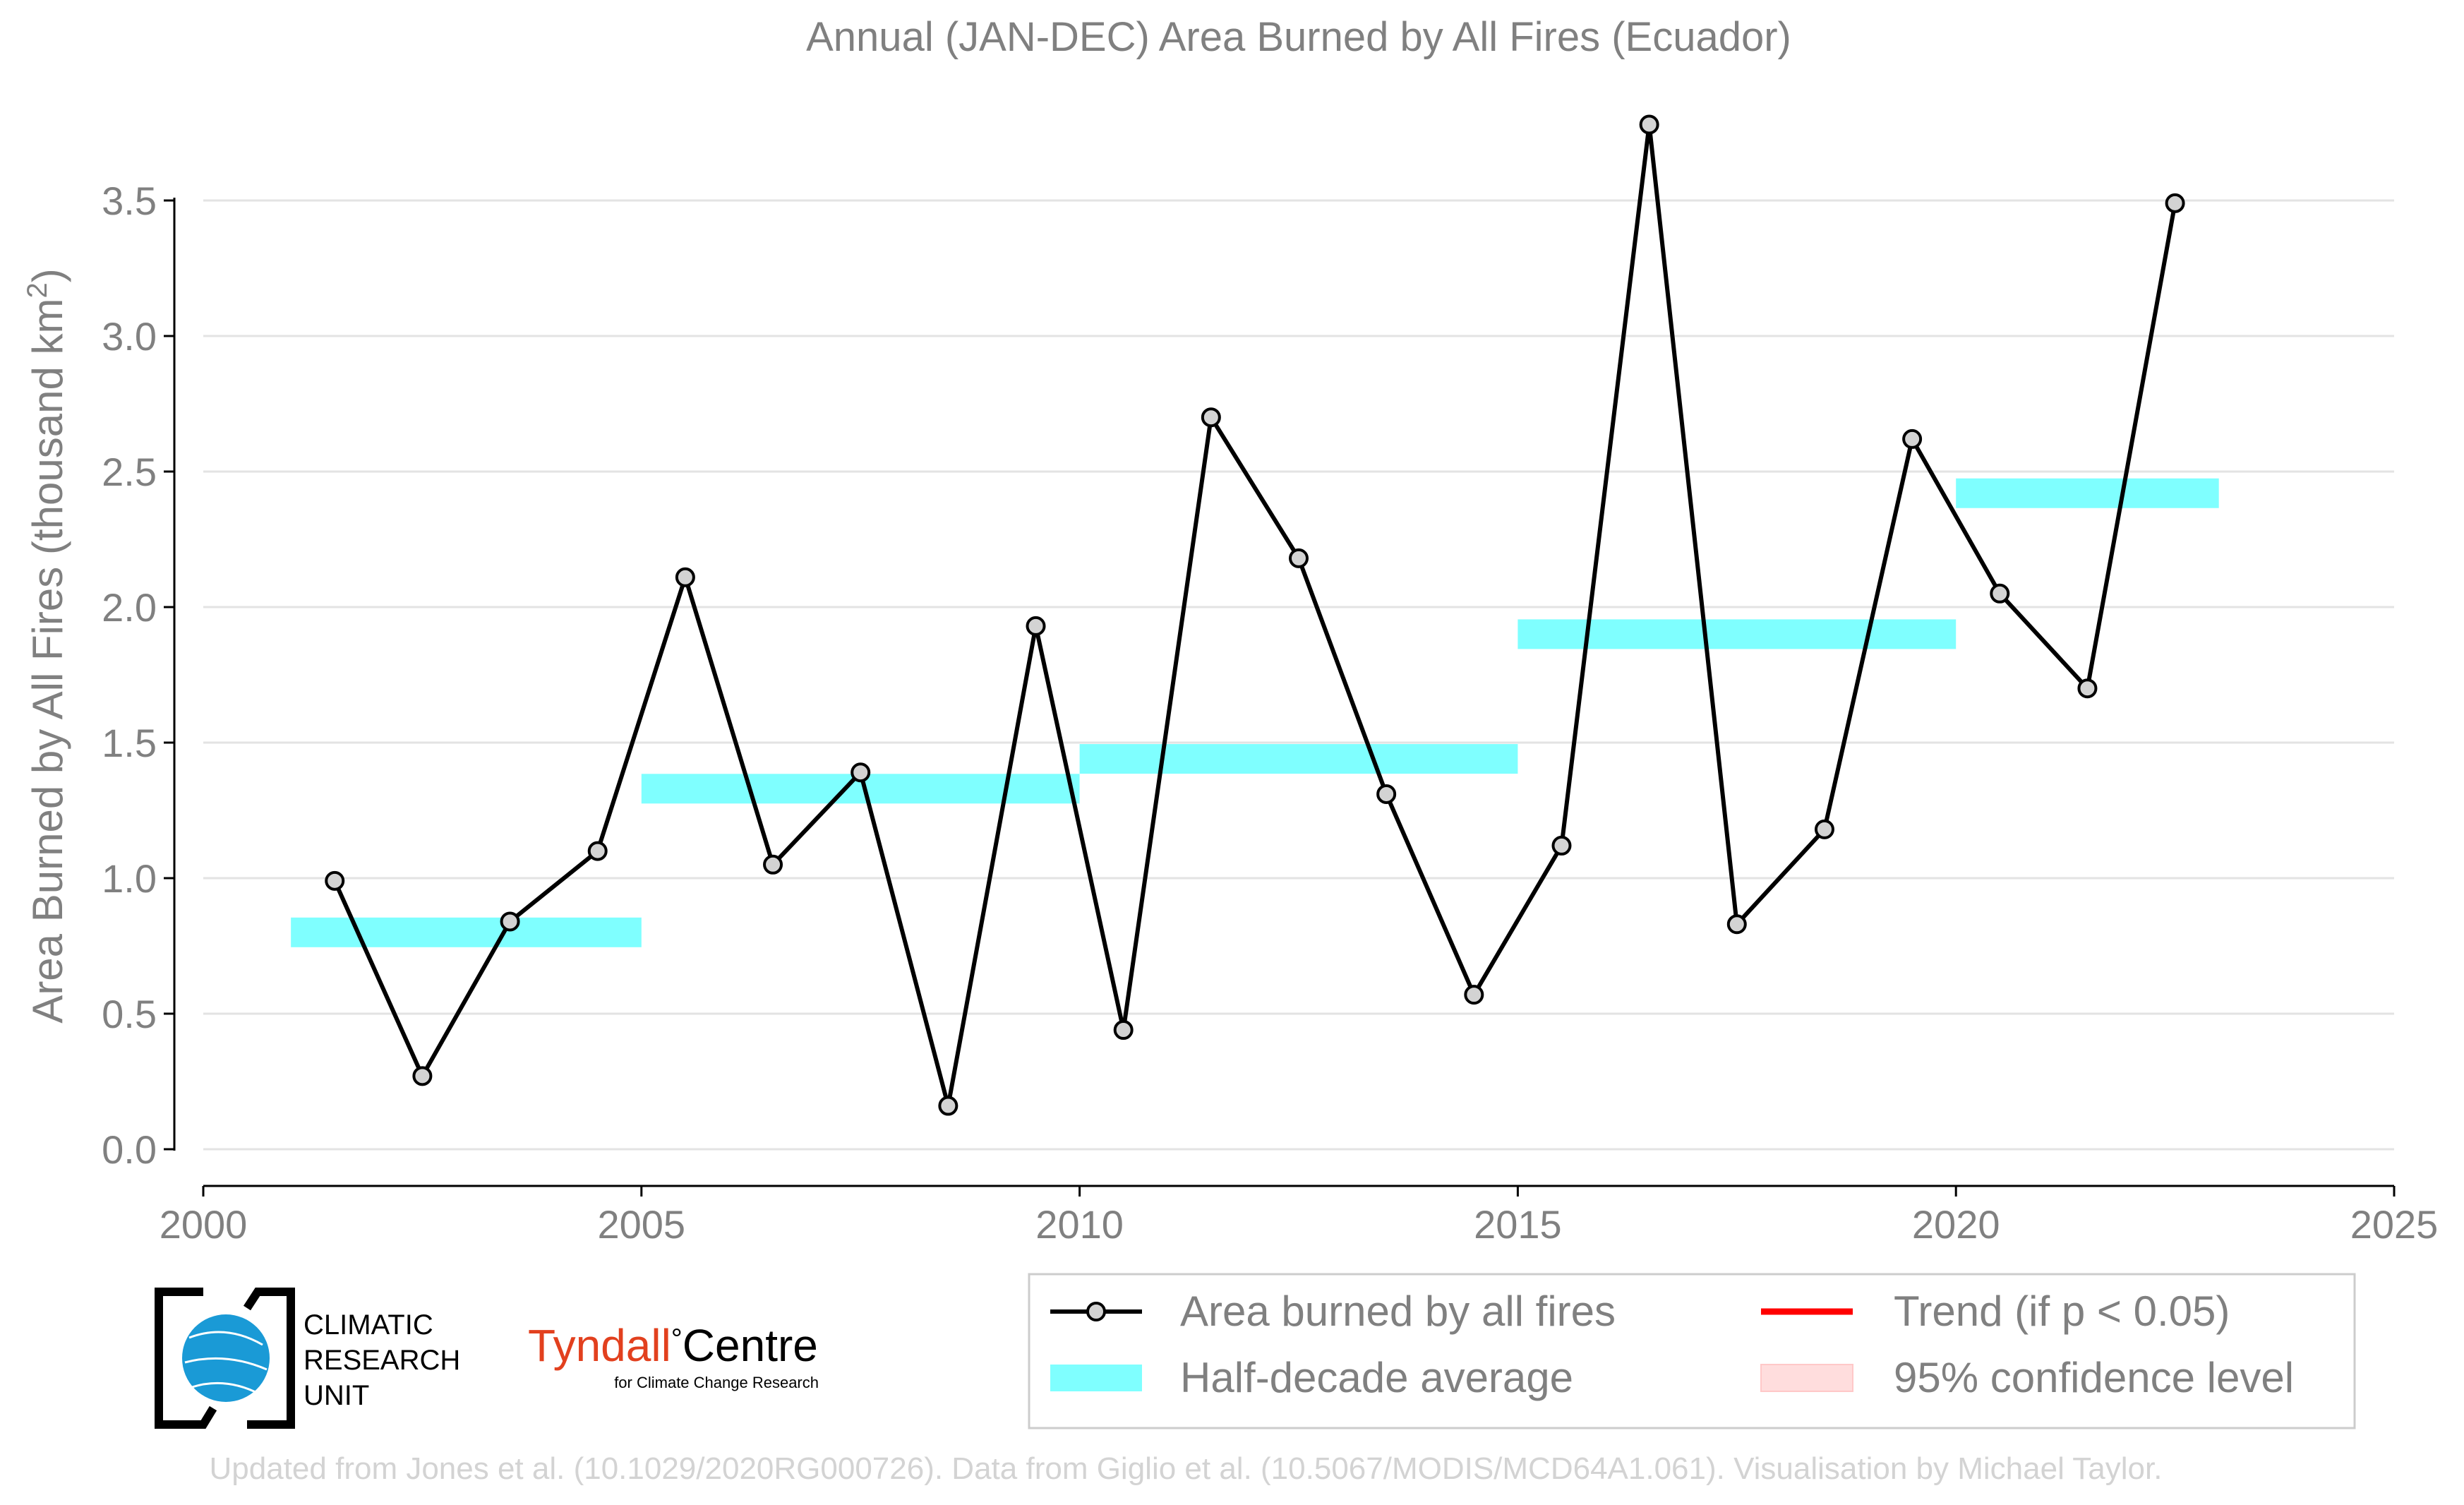 This screenshot has height=1505, width=2464. What do you see at coordinates (129, 607) in the screenshot?
I see `y-tick-label: 2.0` at bounding box center [129, 607].